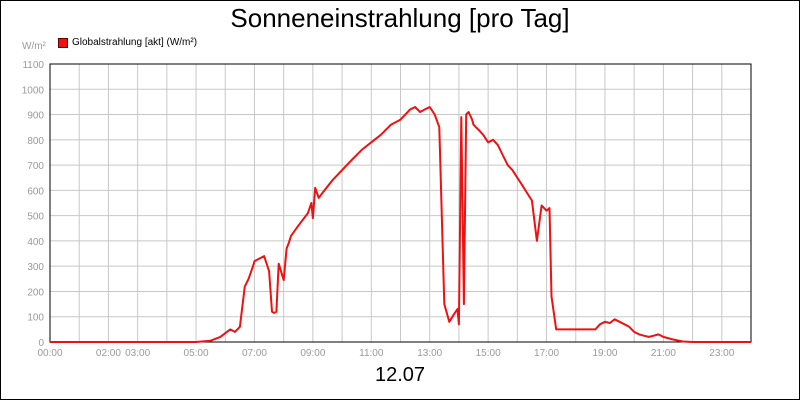 Image resolution: width=800 pixels, height=400 pixels. What do you see at coordinates (135, 42) in the screenshot?
I see `legend-label: Globalstrahlung [akt] (W/m²)` at bounding box center [135, 42].